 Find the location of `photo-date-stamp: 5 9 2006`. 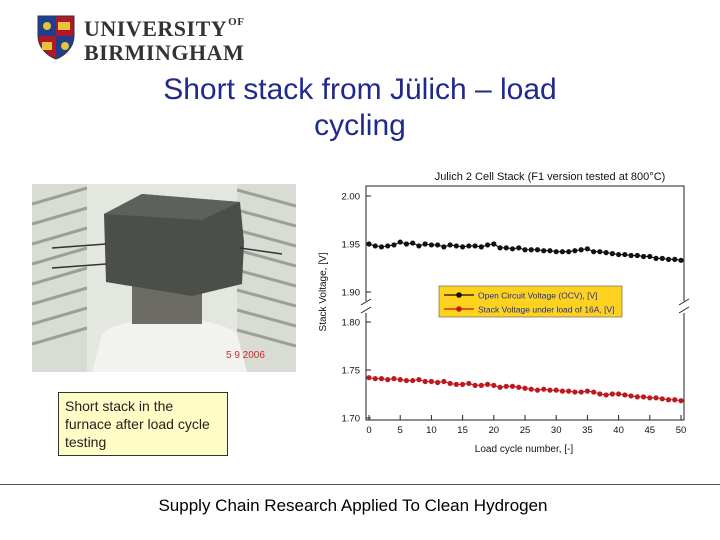

photo-date-stamp: 5 9 2006 is located at coordinates (245, 355).